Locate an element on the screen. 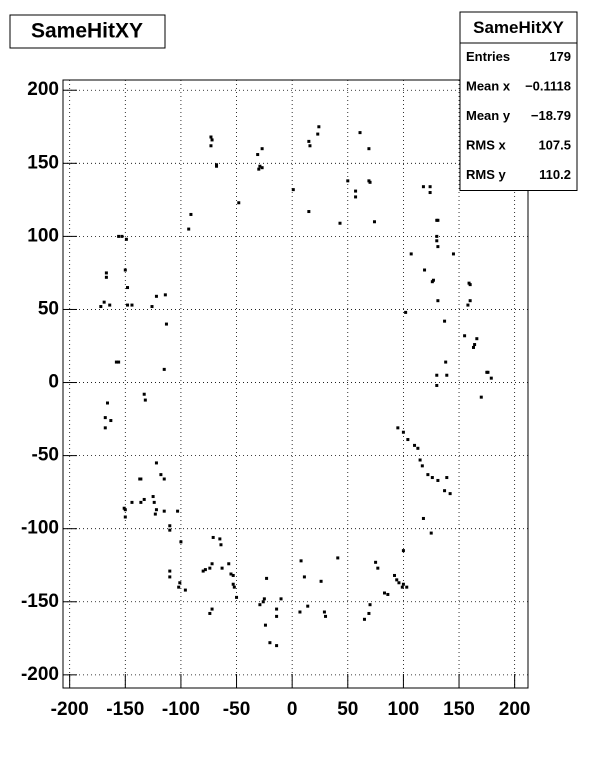 The width and height of the screenshot is (596, 779). y-tick-label: 100 is located at coordinates (43, 235).